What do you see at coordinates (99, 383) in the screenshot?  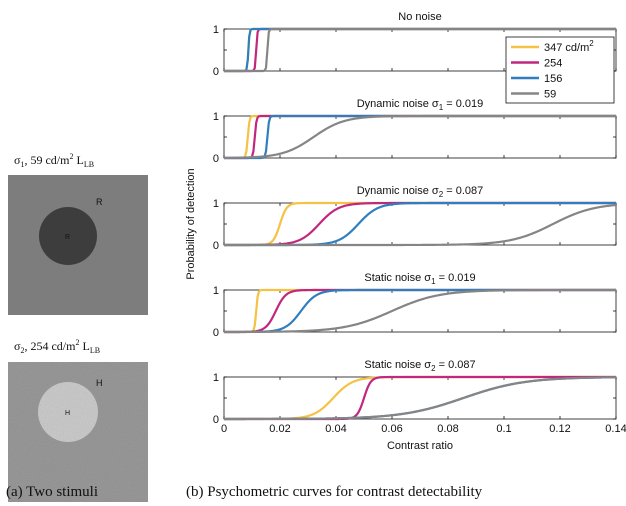 I see `stim2-letter-outside: H` at bounding box center [99, 383].